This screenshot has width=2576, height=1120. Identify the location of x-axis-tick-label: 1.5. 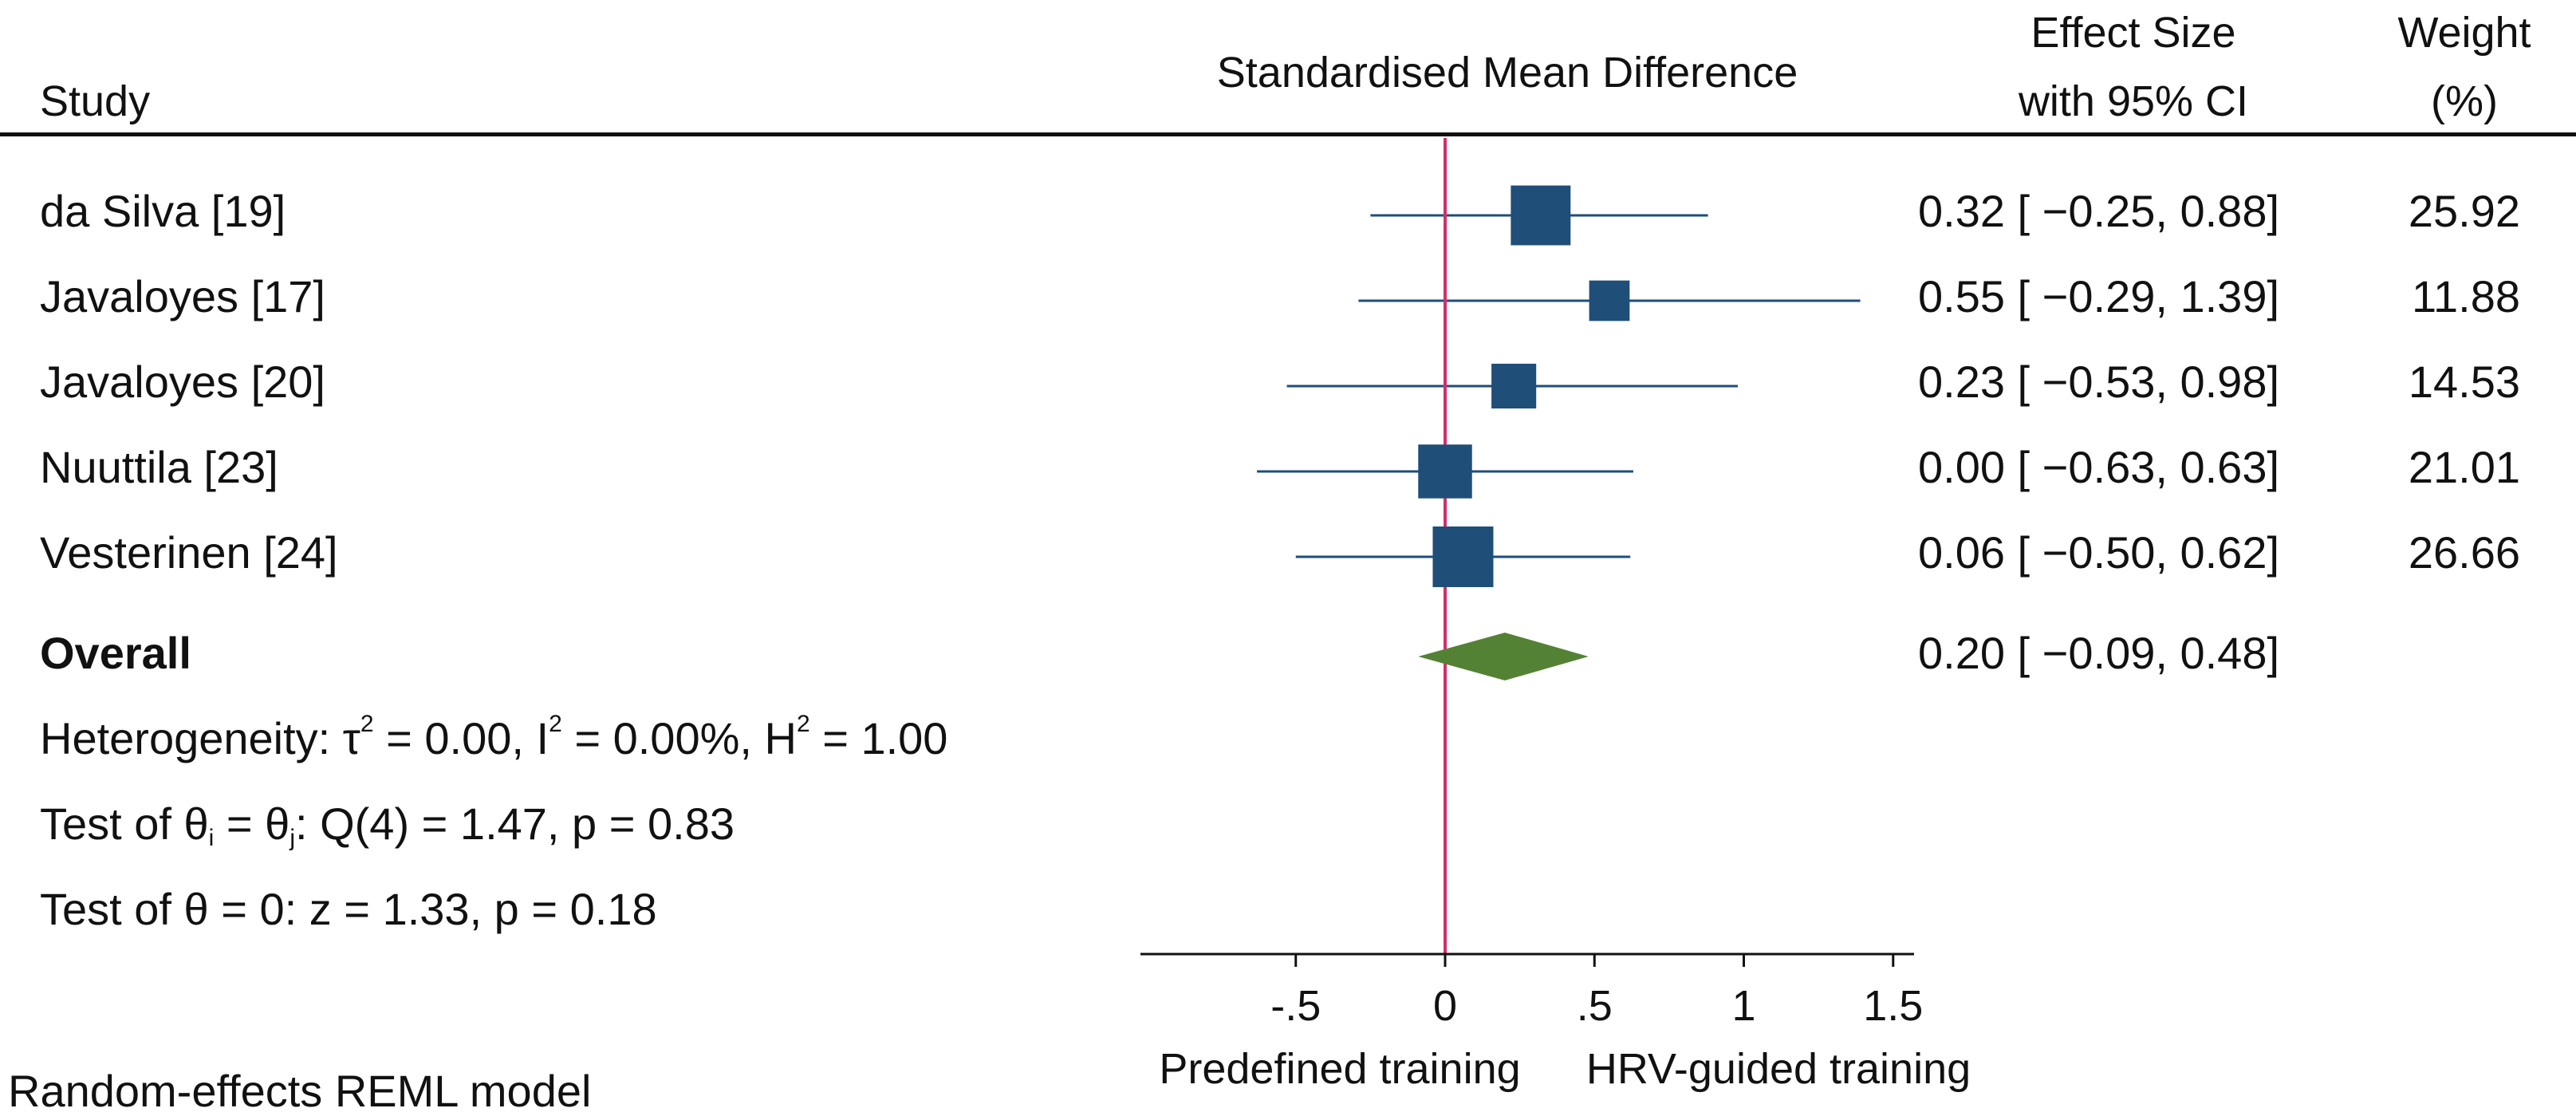
(1893, 1006).